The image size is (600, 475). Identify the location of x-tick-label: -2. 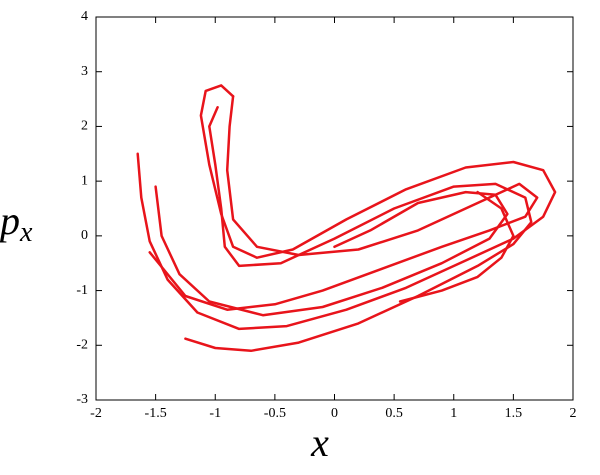
(96, 413).